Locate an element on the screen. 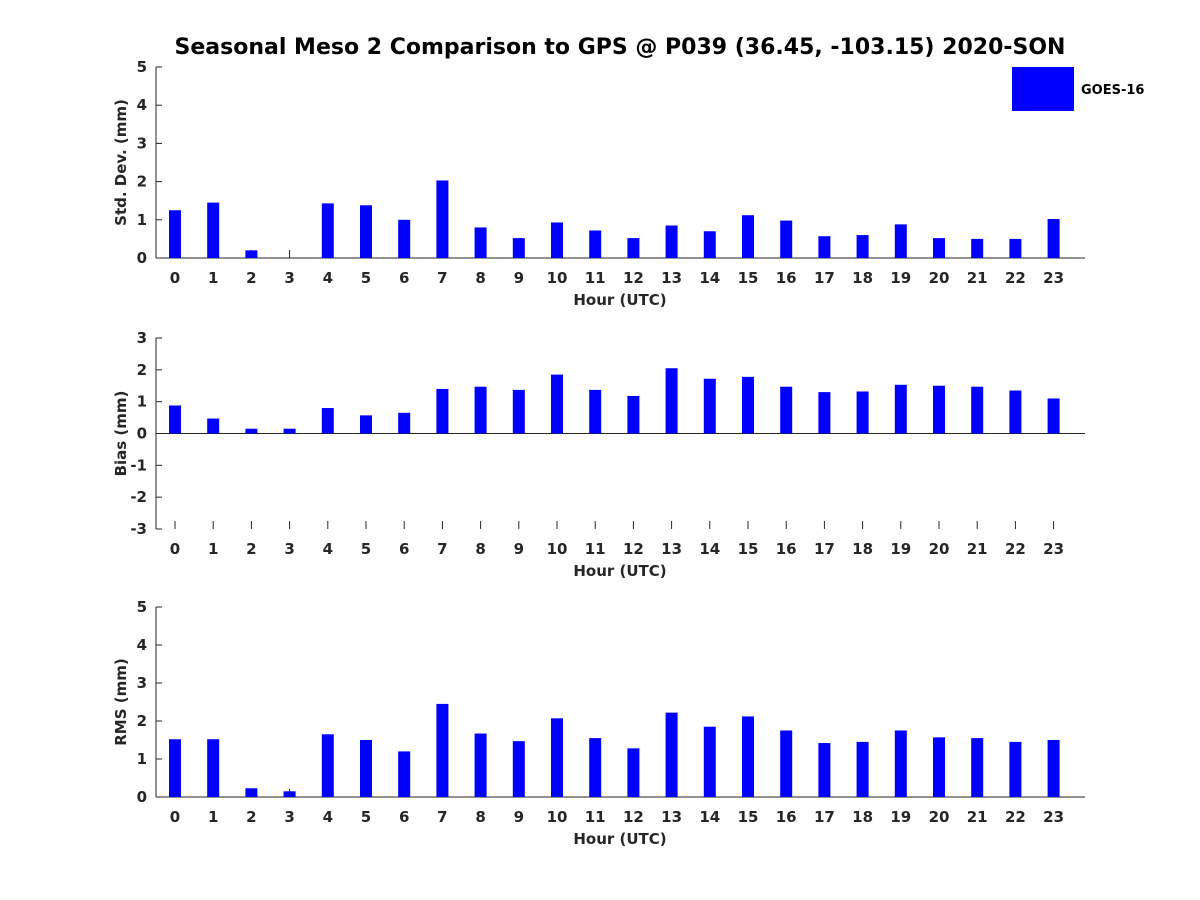  x-tick-label: 10 is located at coordinates (557, 817).